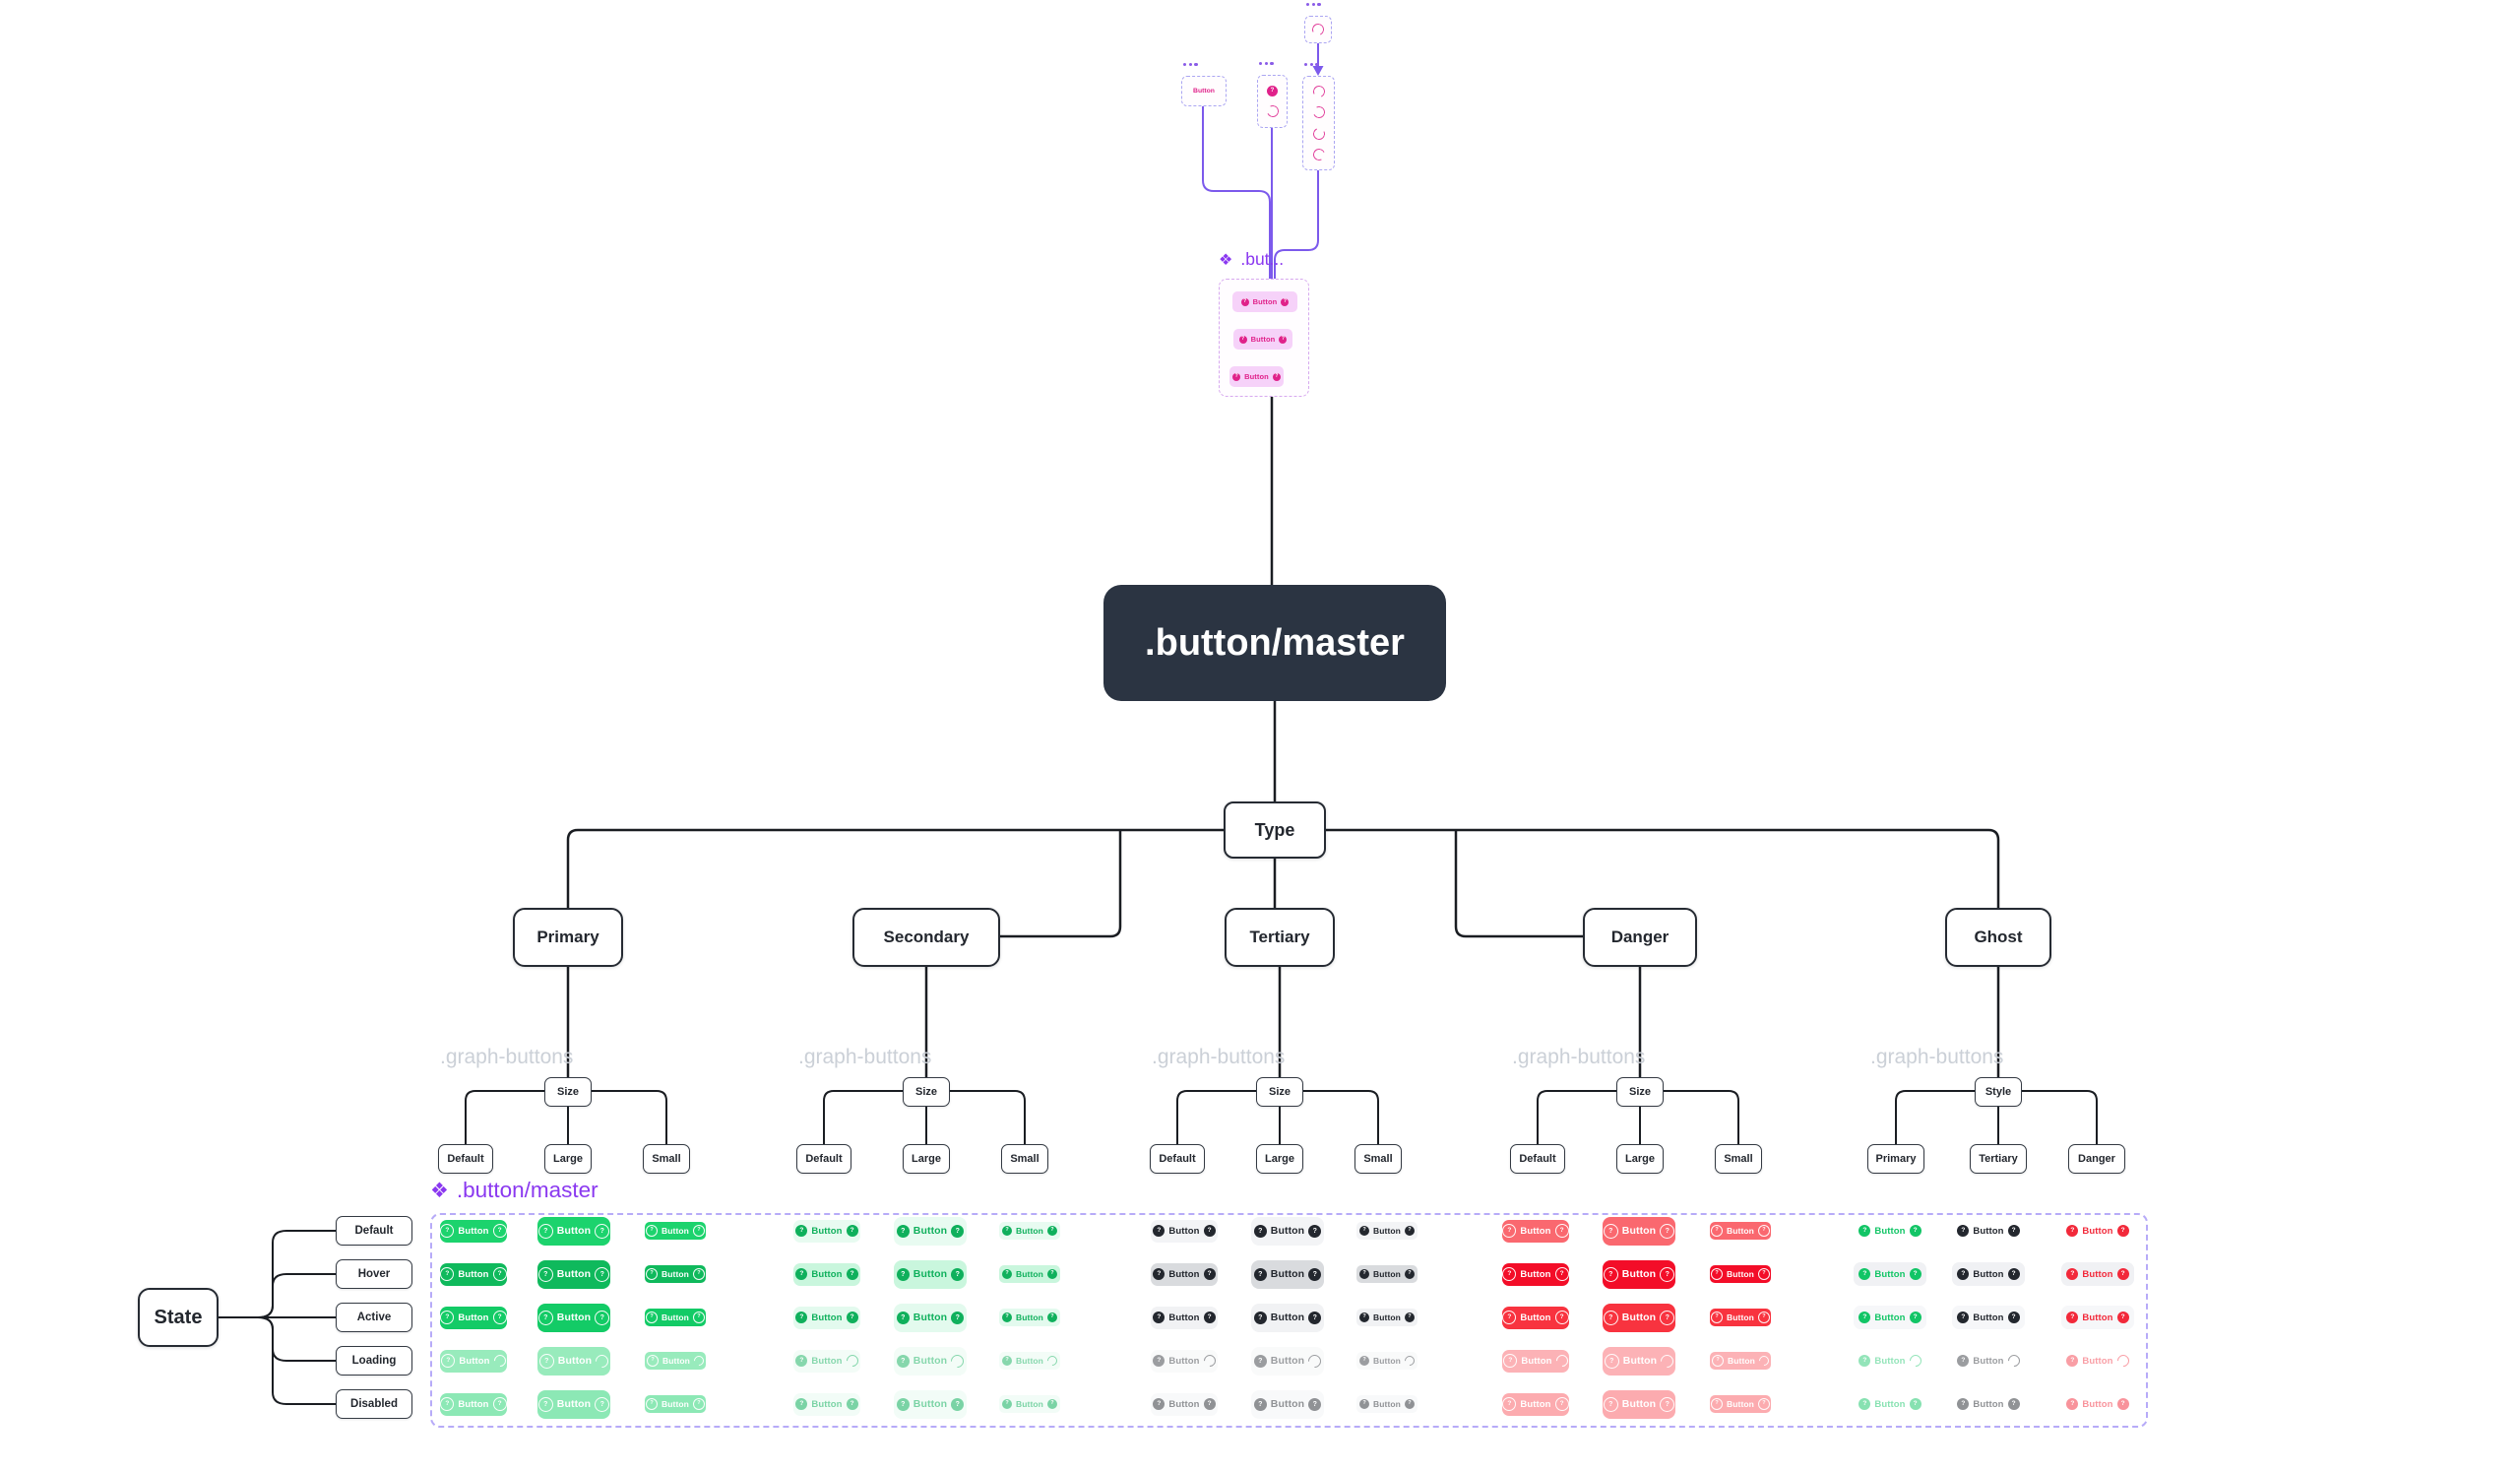 The height and width of the screenshot is (1472, 2520). I want to click on button-secondary-loading-default: ? Button, so click(827, 1361).